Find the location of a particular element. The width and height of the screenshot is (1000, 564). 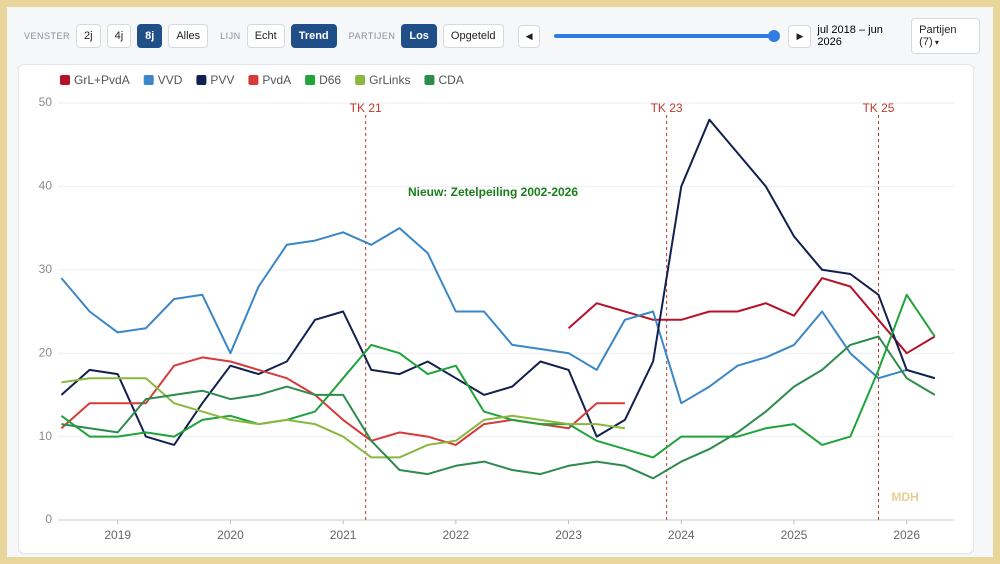

legend-label: D66 is located at coordinates (330, 80).